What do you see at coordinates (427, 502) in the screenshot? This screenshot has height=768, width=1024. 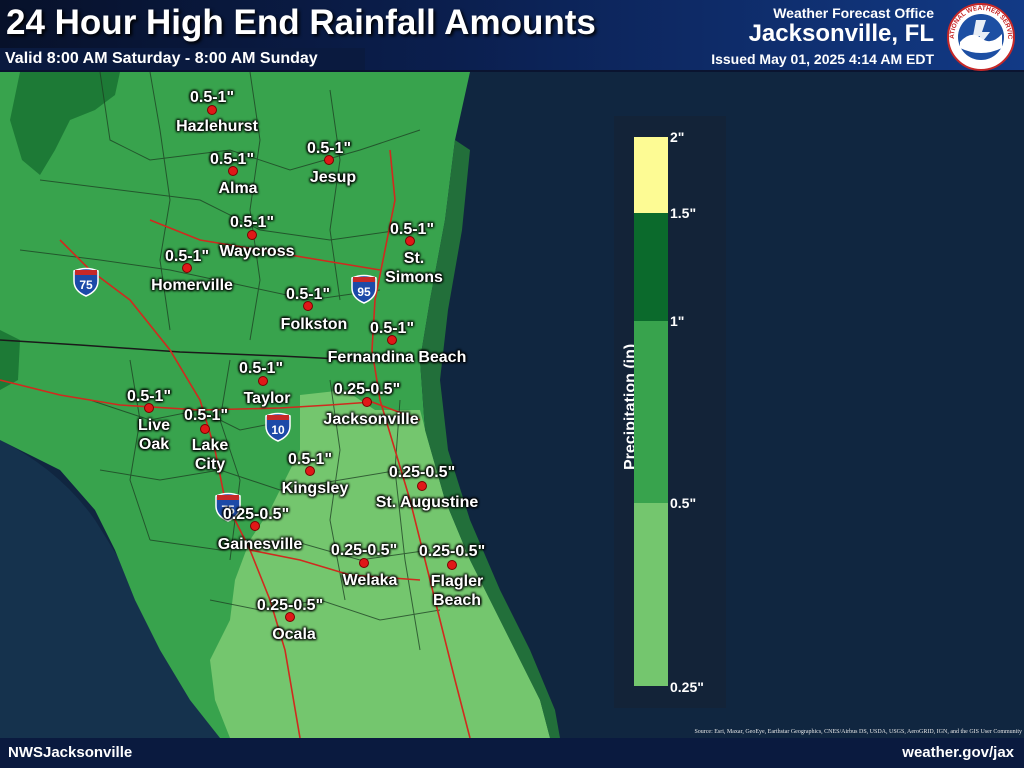 I see `city-name: St. Augustine` at bounding box center [427, 502].